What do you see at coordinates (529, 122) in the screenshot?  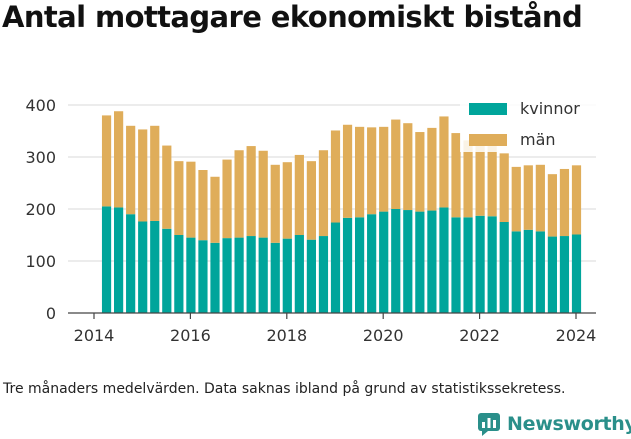 I see `legend: kvinnor män` at bounding box center [529, 122].